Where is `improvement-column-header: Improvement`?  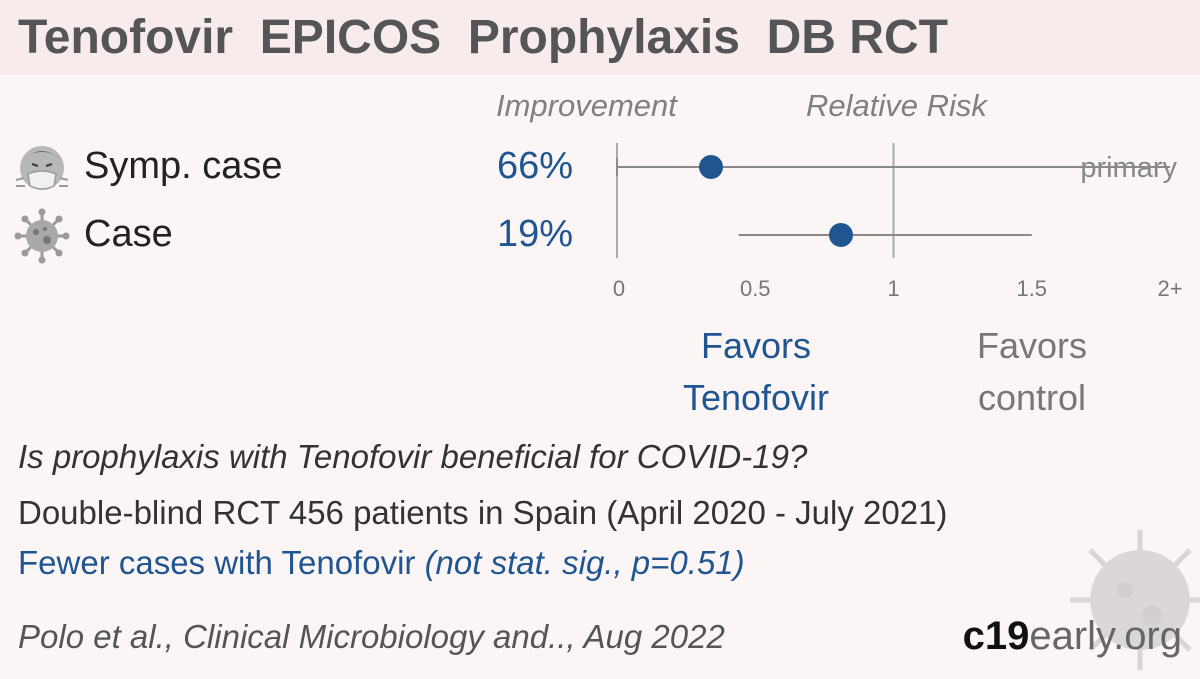
improvement-column-header: Improvement is located at coordinates (586, 105).